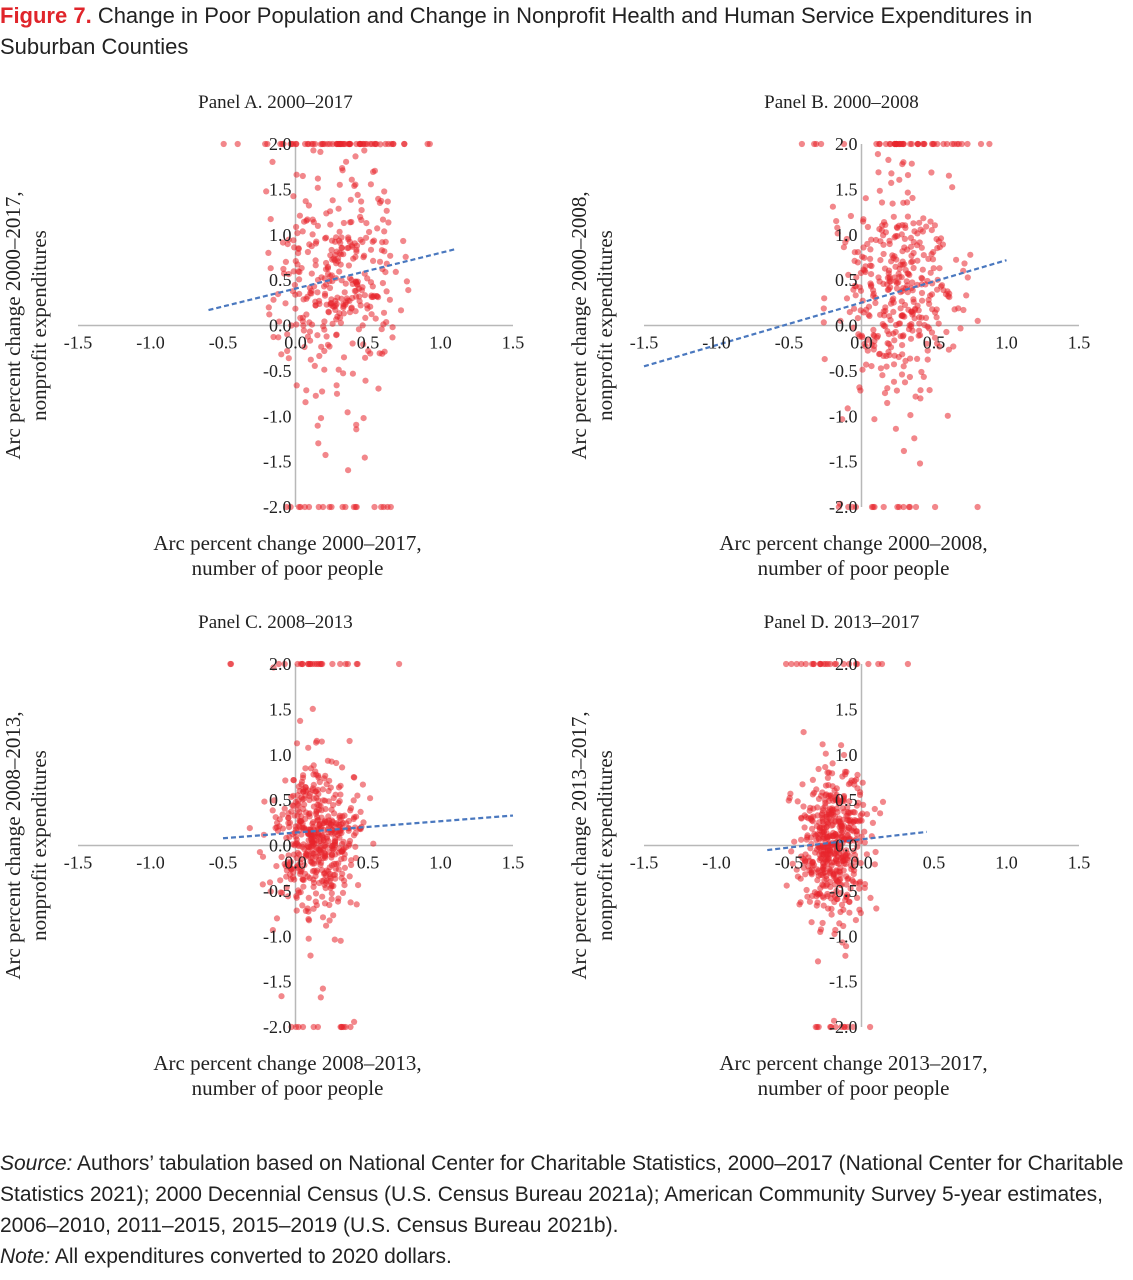  Describe the element at coordinates (846, 144) in the screenshot. I see `y-tick-label: 2.0` at that location.